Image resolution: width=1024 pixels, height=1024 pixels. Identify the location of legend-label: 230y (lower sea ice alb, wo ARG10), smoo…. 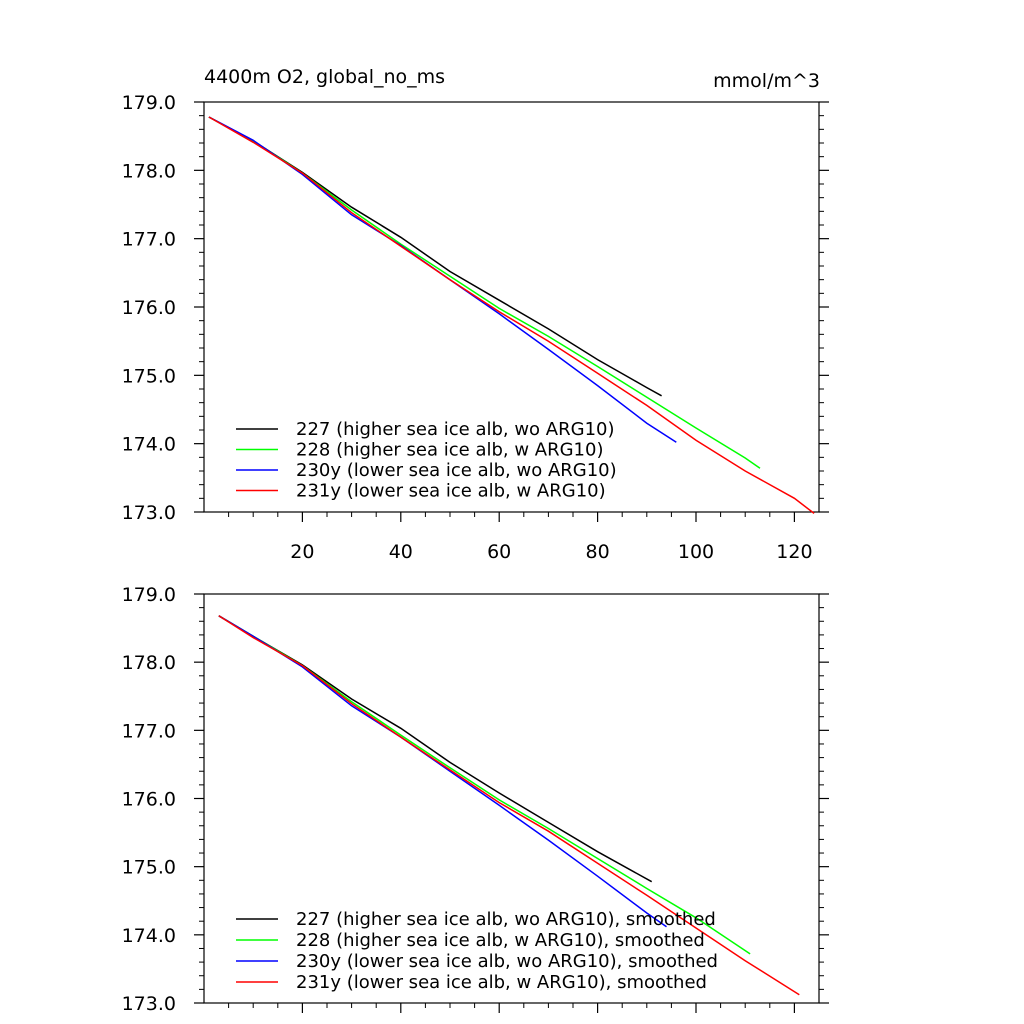
(507, 961).